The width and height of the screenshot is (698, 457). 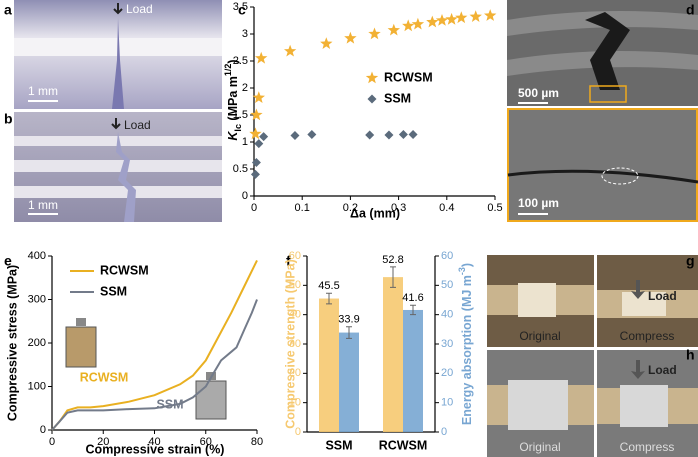 I want to click on photo-a, so click(x=118, y=54).